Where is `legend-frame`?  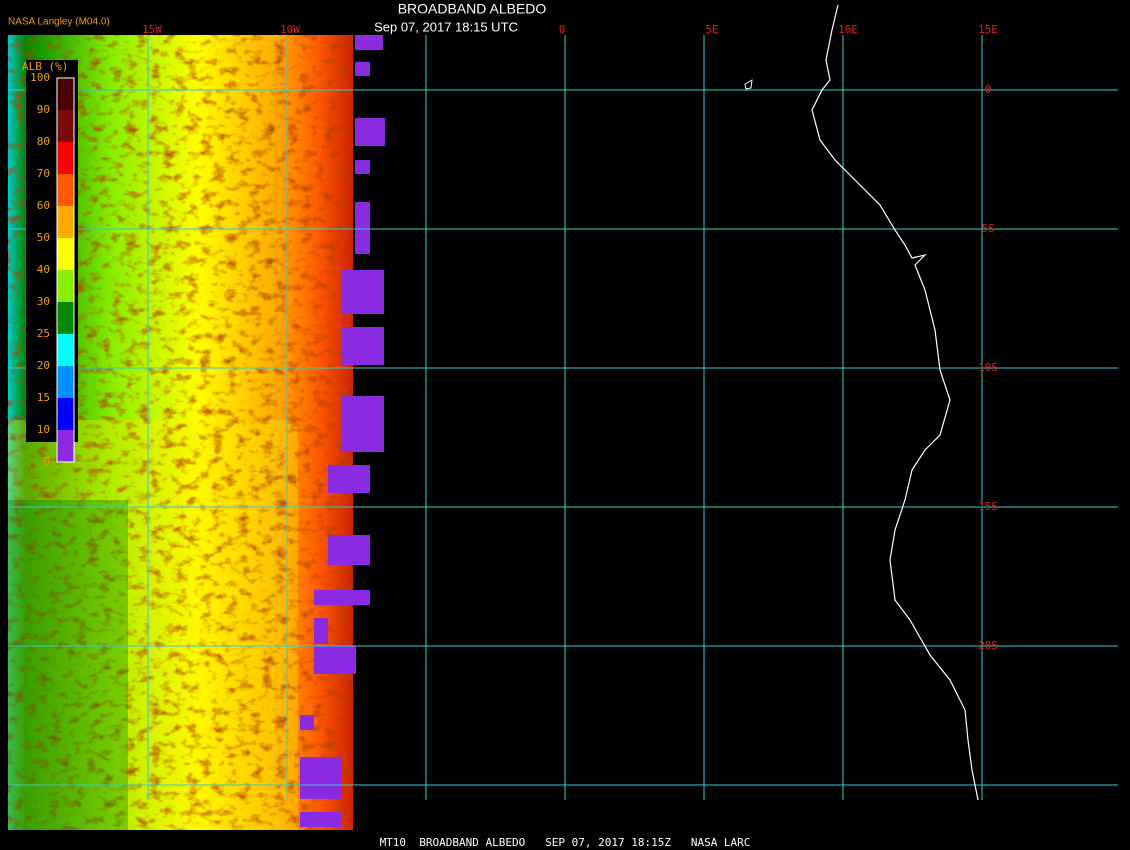
legend-frame is located at coordinates (65, 270).